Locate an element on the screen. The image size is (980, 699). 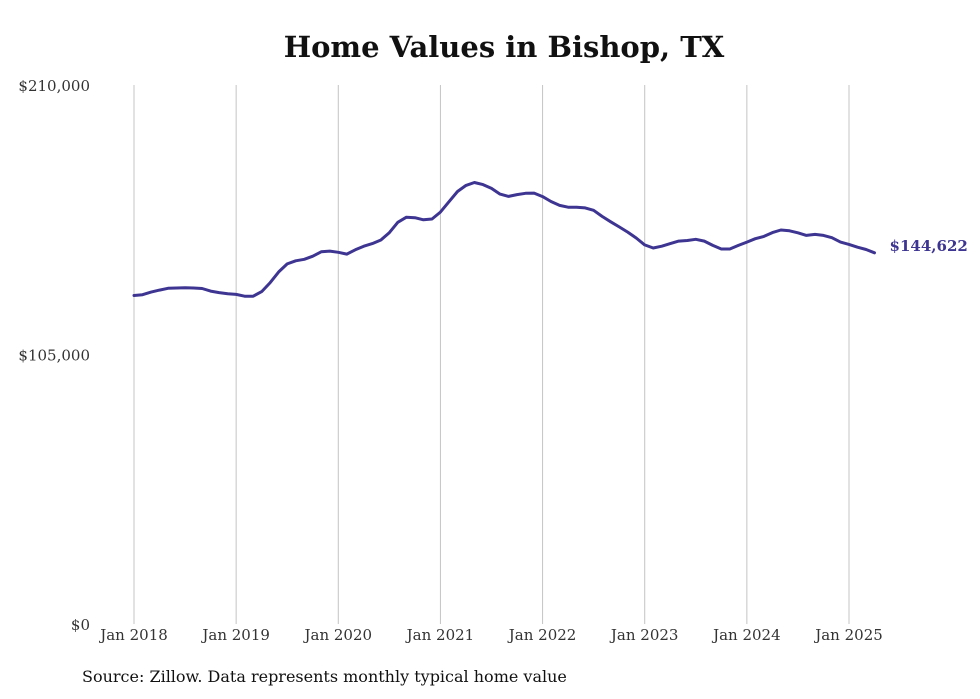
chart-title: Home Values in Bishop, TX is located at coordinates (504, 47).